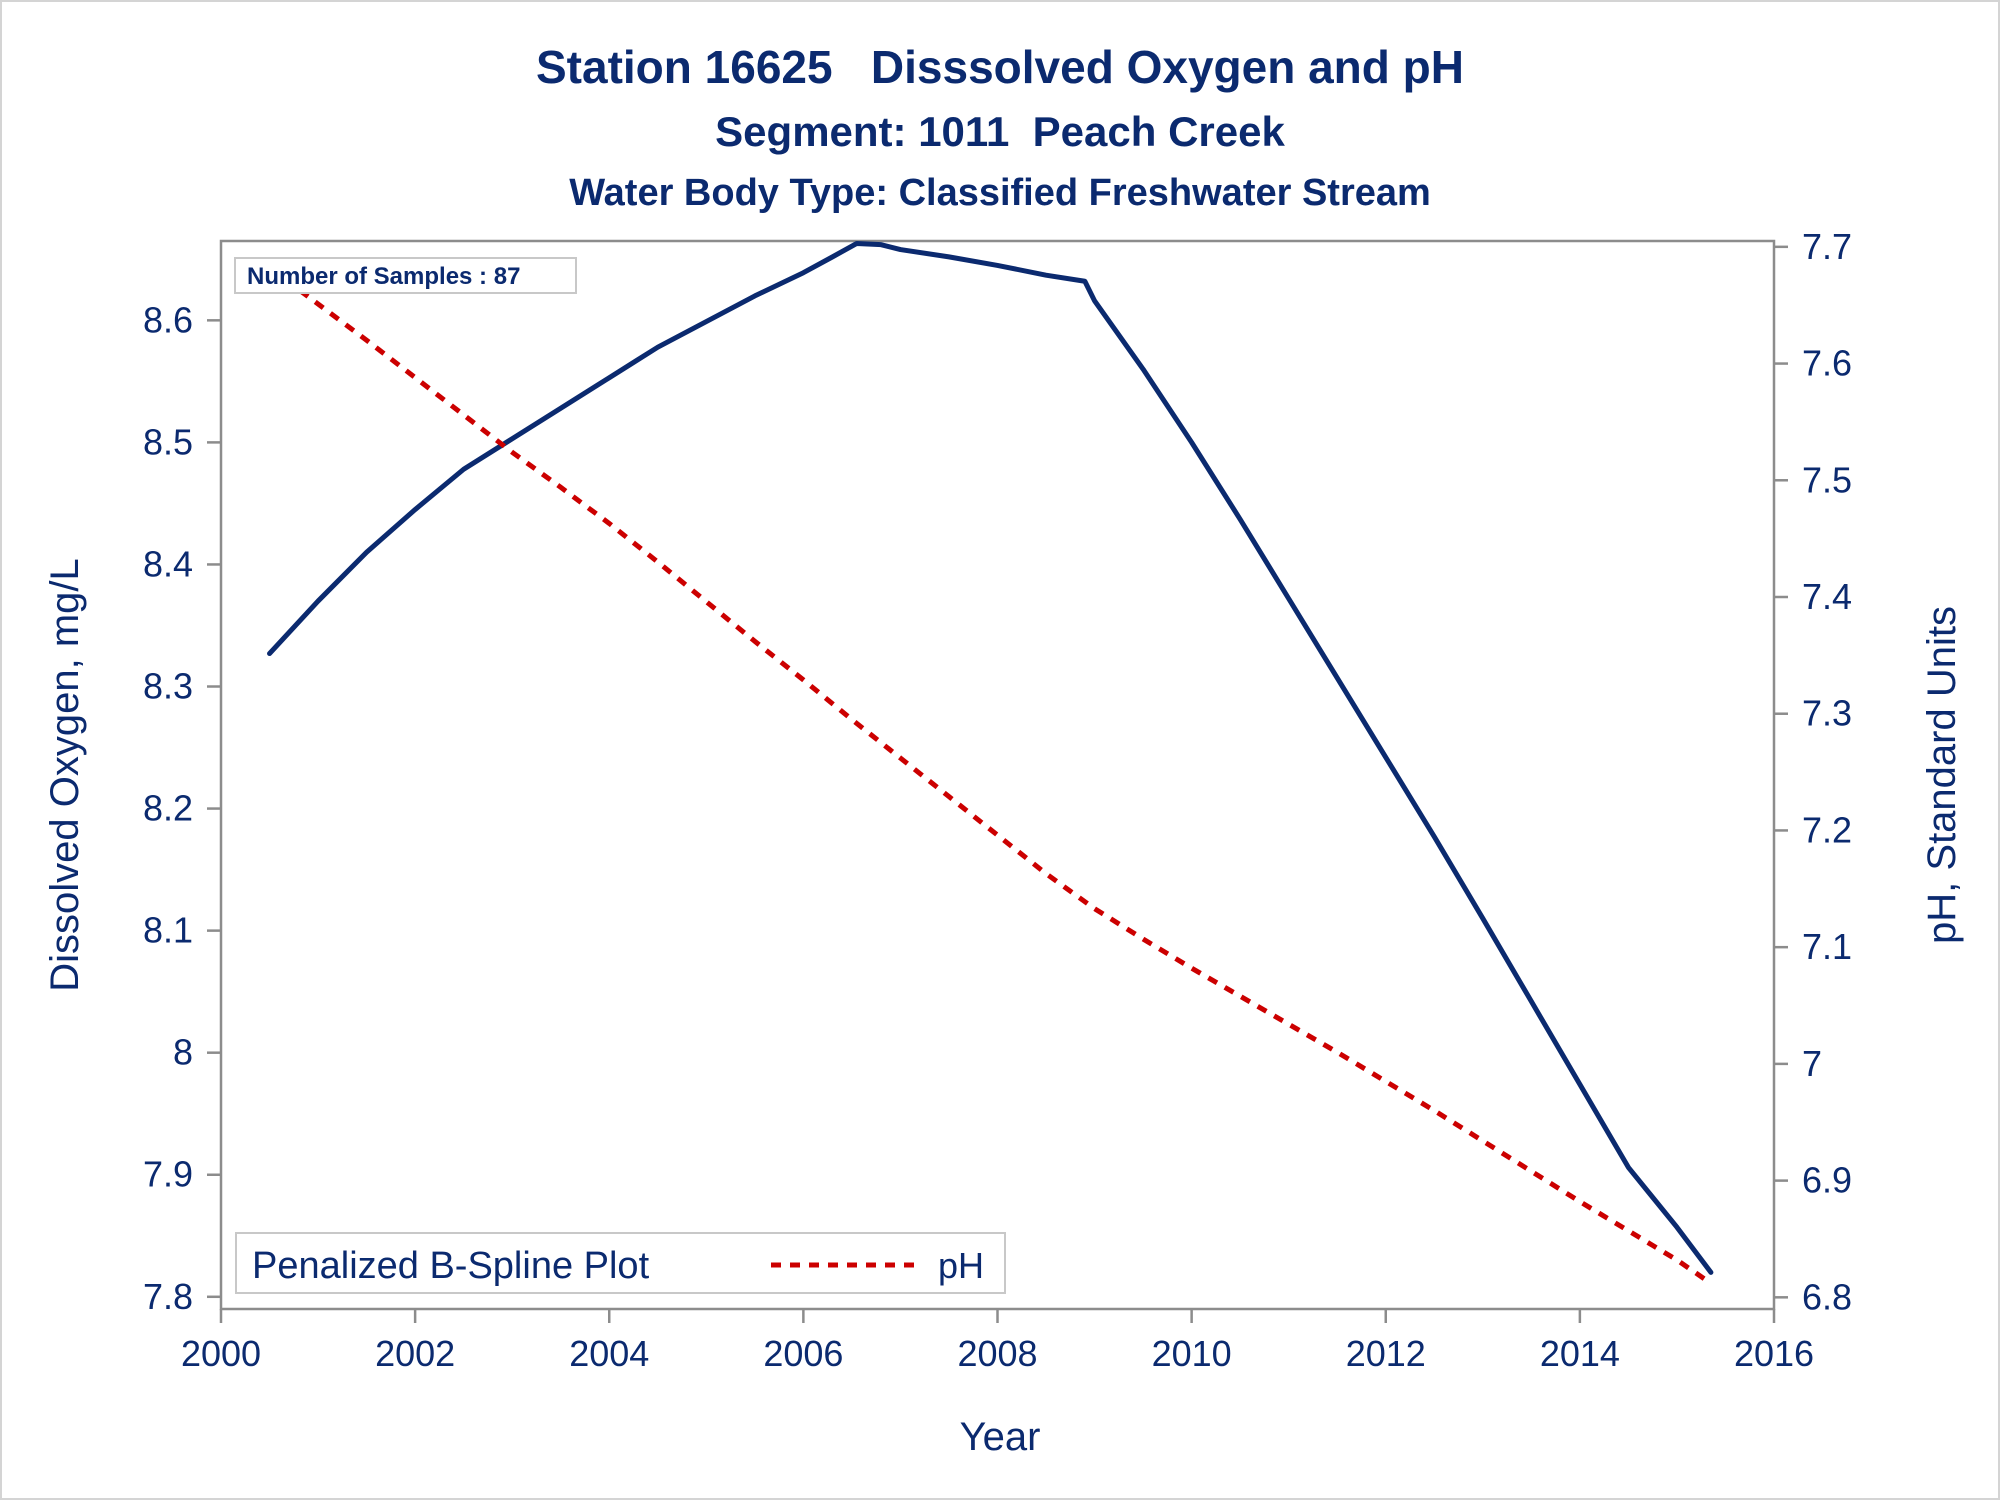 The image size is (2000, 1500). Describe the element at coordinates (1827, 363) in the screenshot. I see `y-right-tick-label: 7.6` at that location.